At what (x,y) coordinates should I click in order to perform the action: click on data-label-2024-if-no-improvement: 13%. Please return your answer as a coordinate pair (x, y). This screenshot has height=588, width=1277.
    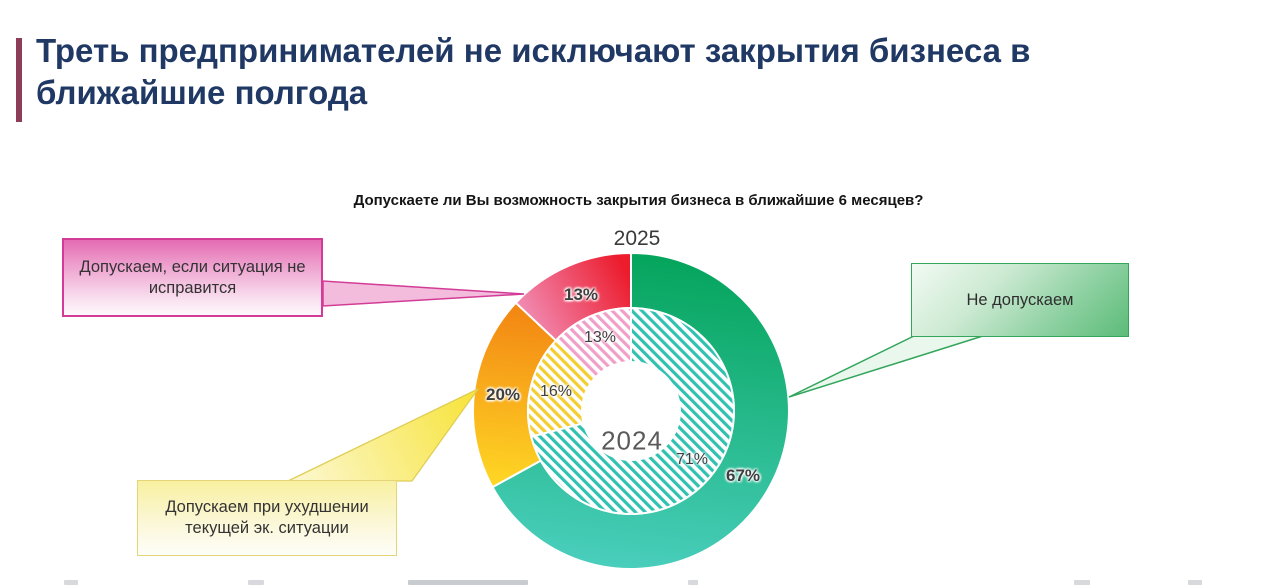
    Looking at the image, I should click on (600, 337).